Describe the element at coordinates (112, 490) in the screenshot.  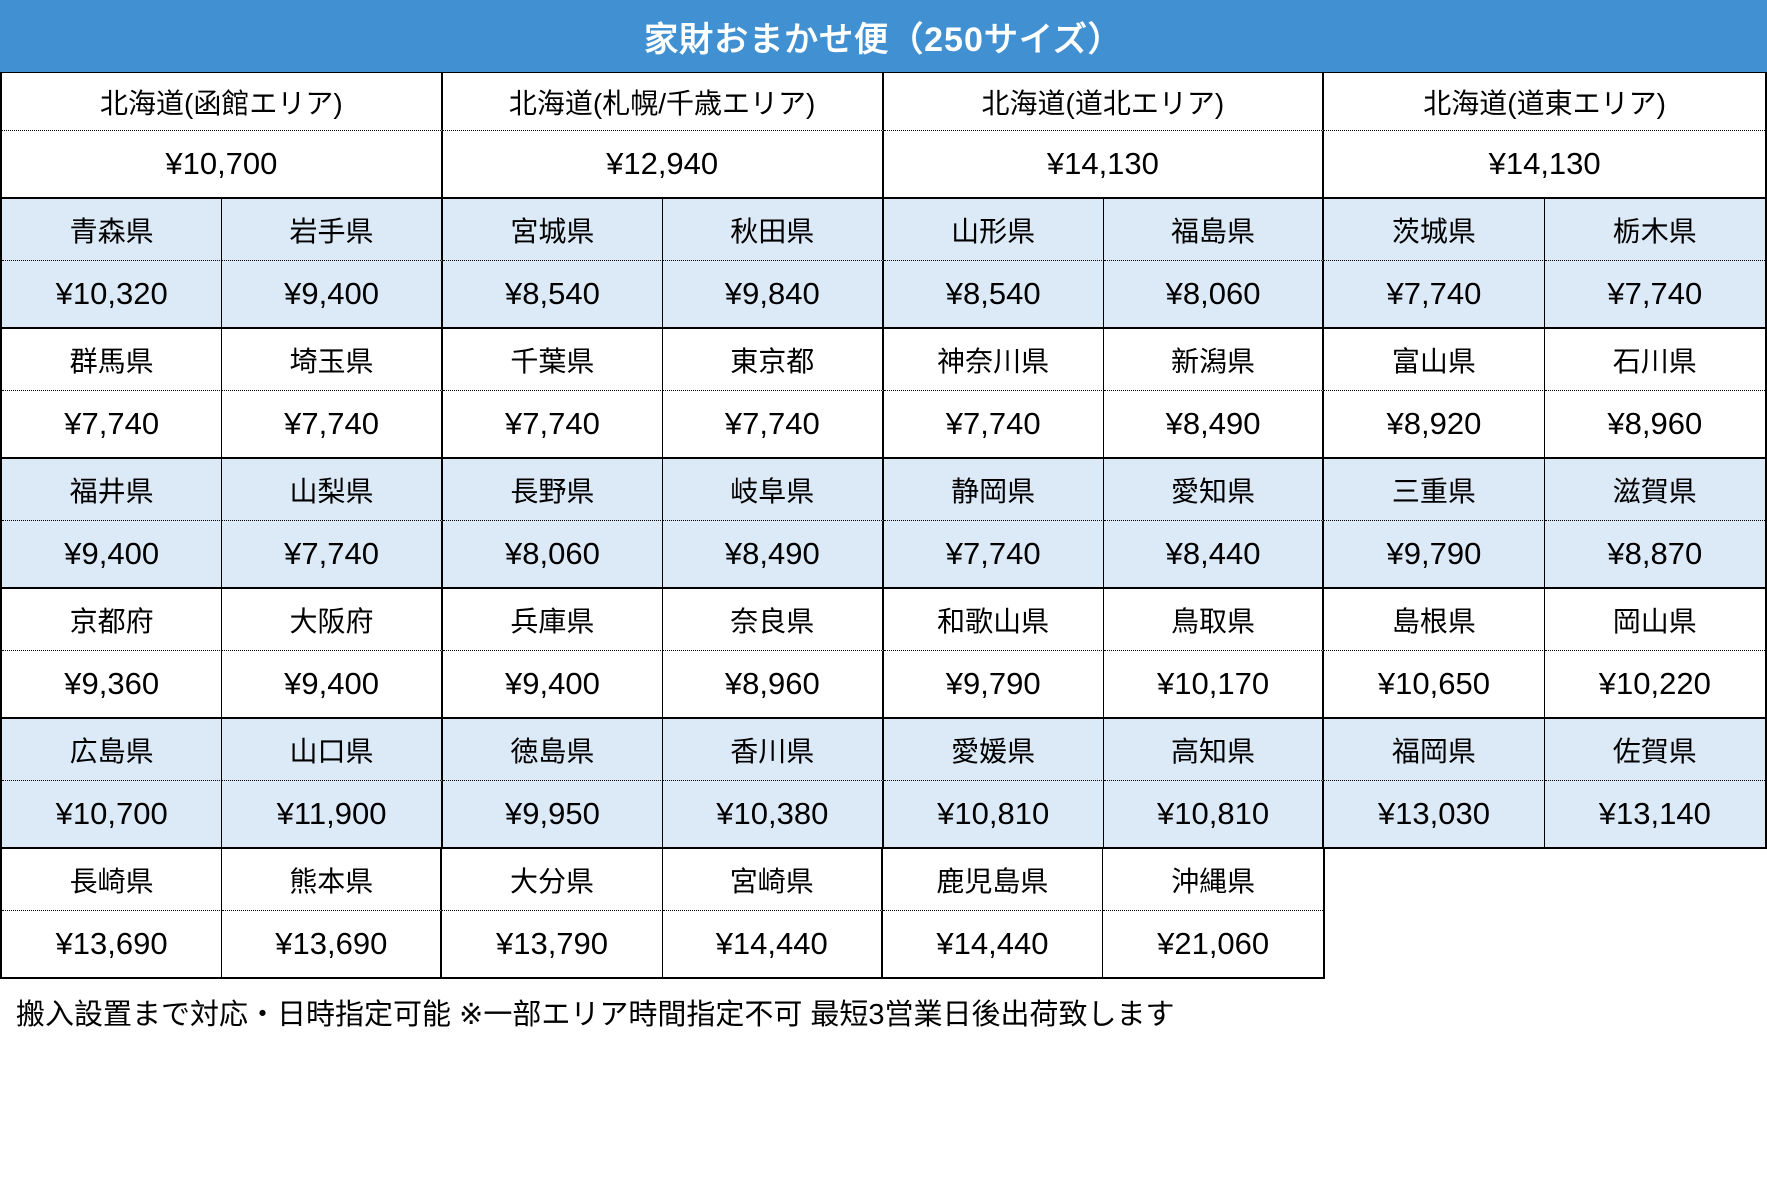
I see `prefecture-name-cell: 福井県` at that location.